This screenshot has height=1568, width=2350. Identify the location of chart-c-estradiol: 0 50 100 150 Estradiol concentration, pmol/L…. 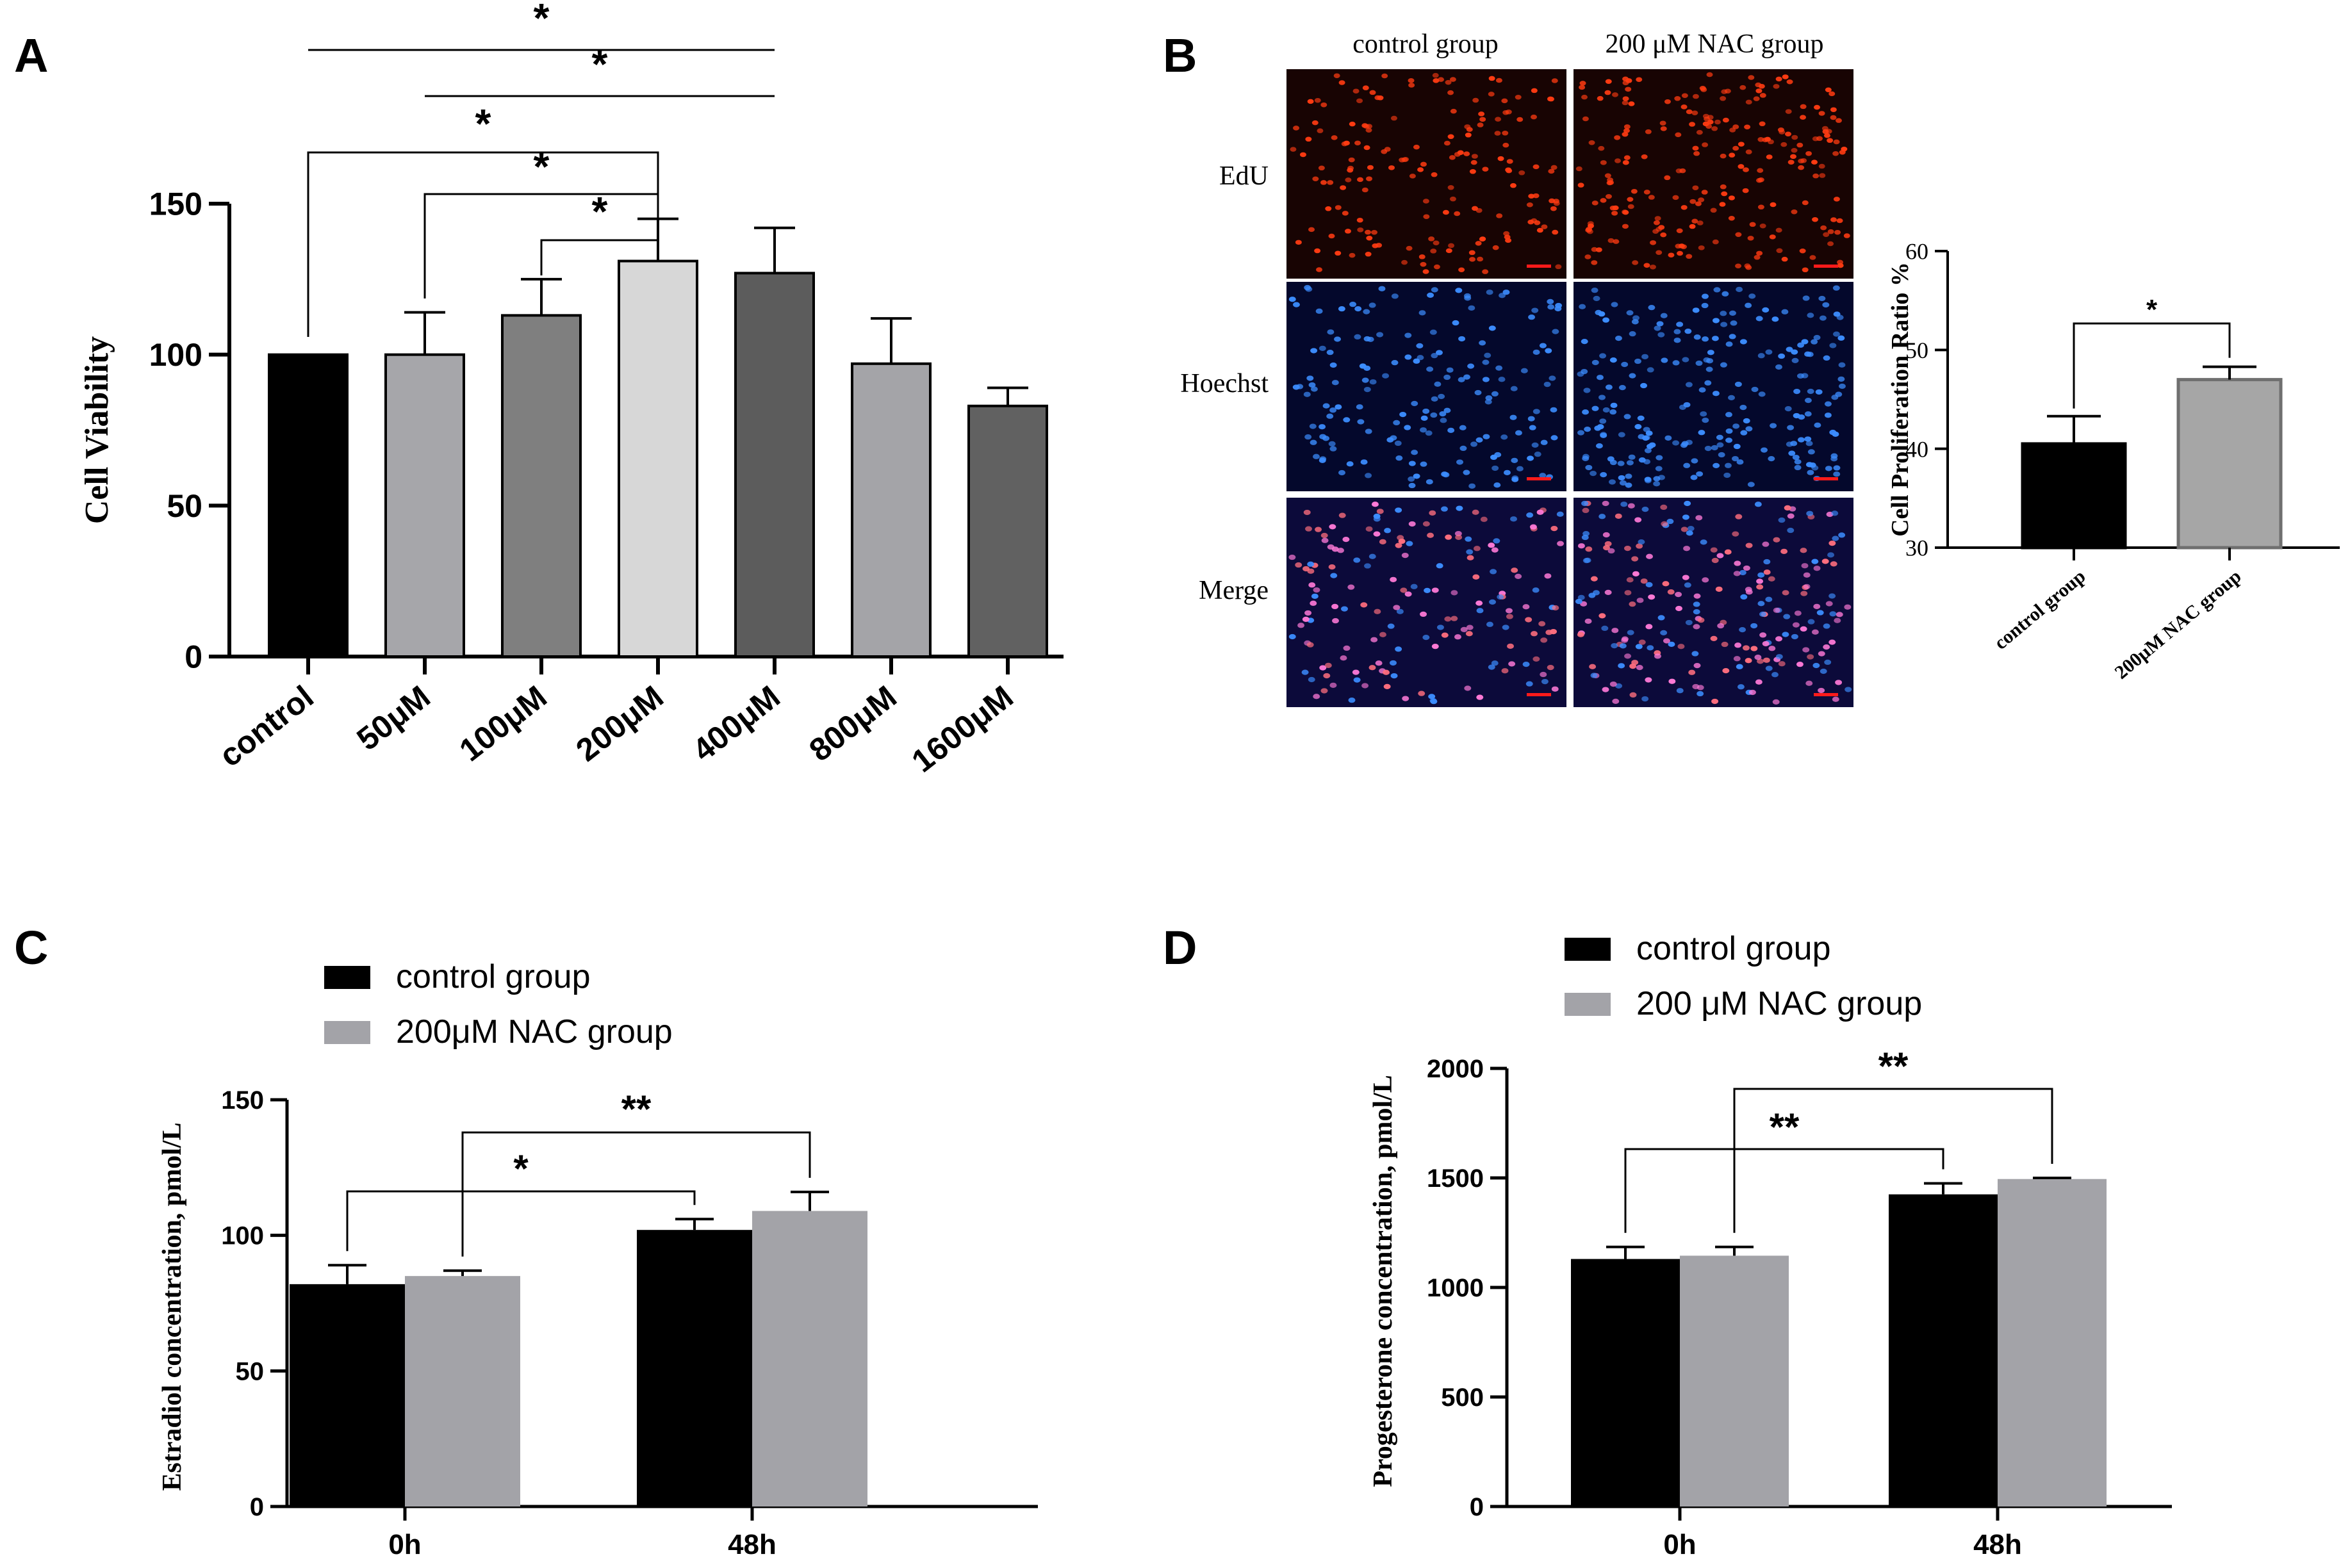
(598, 1259).